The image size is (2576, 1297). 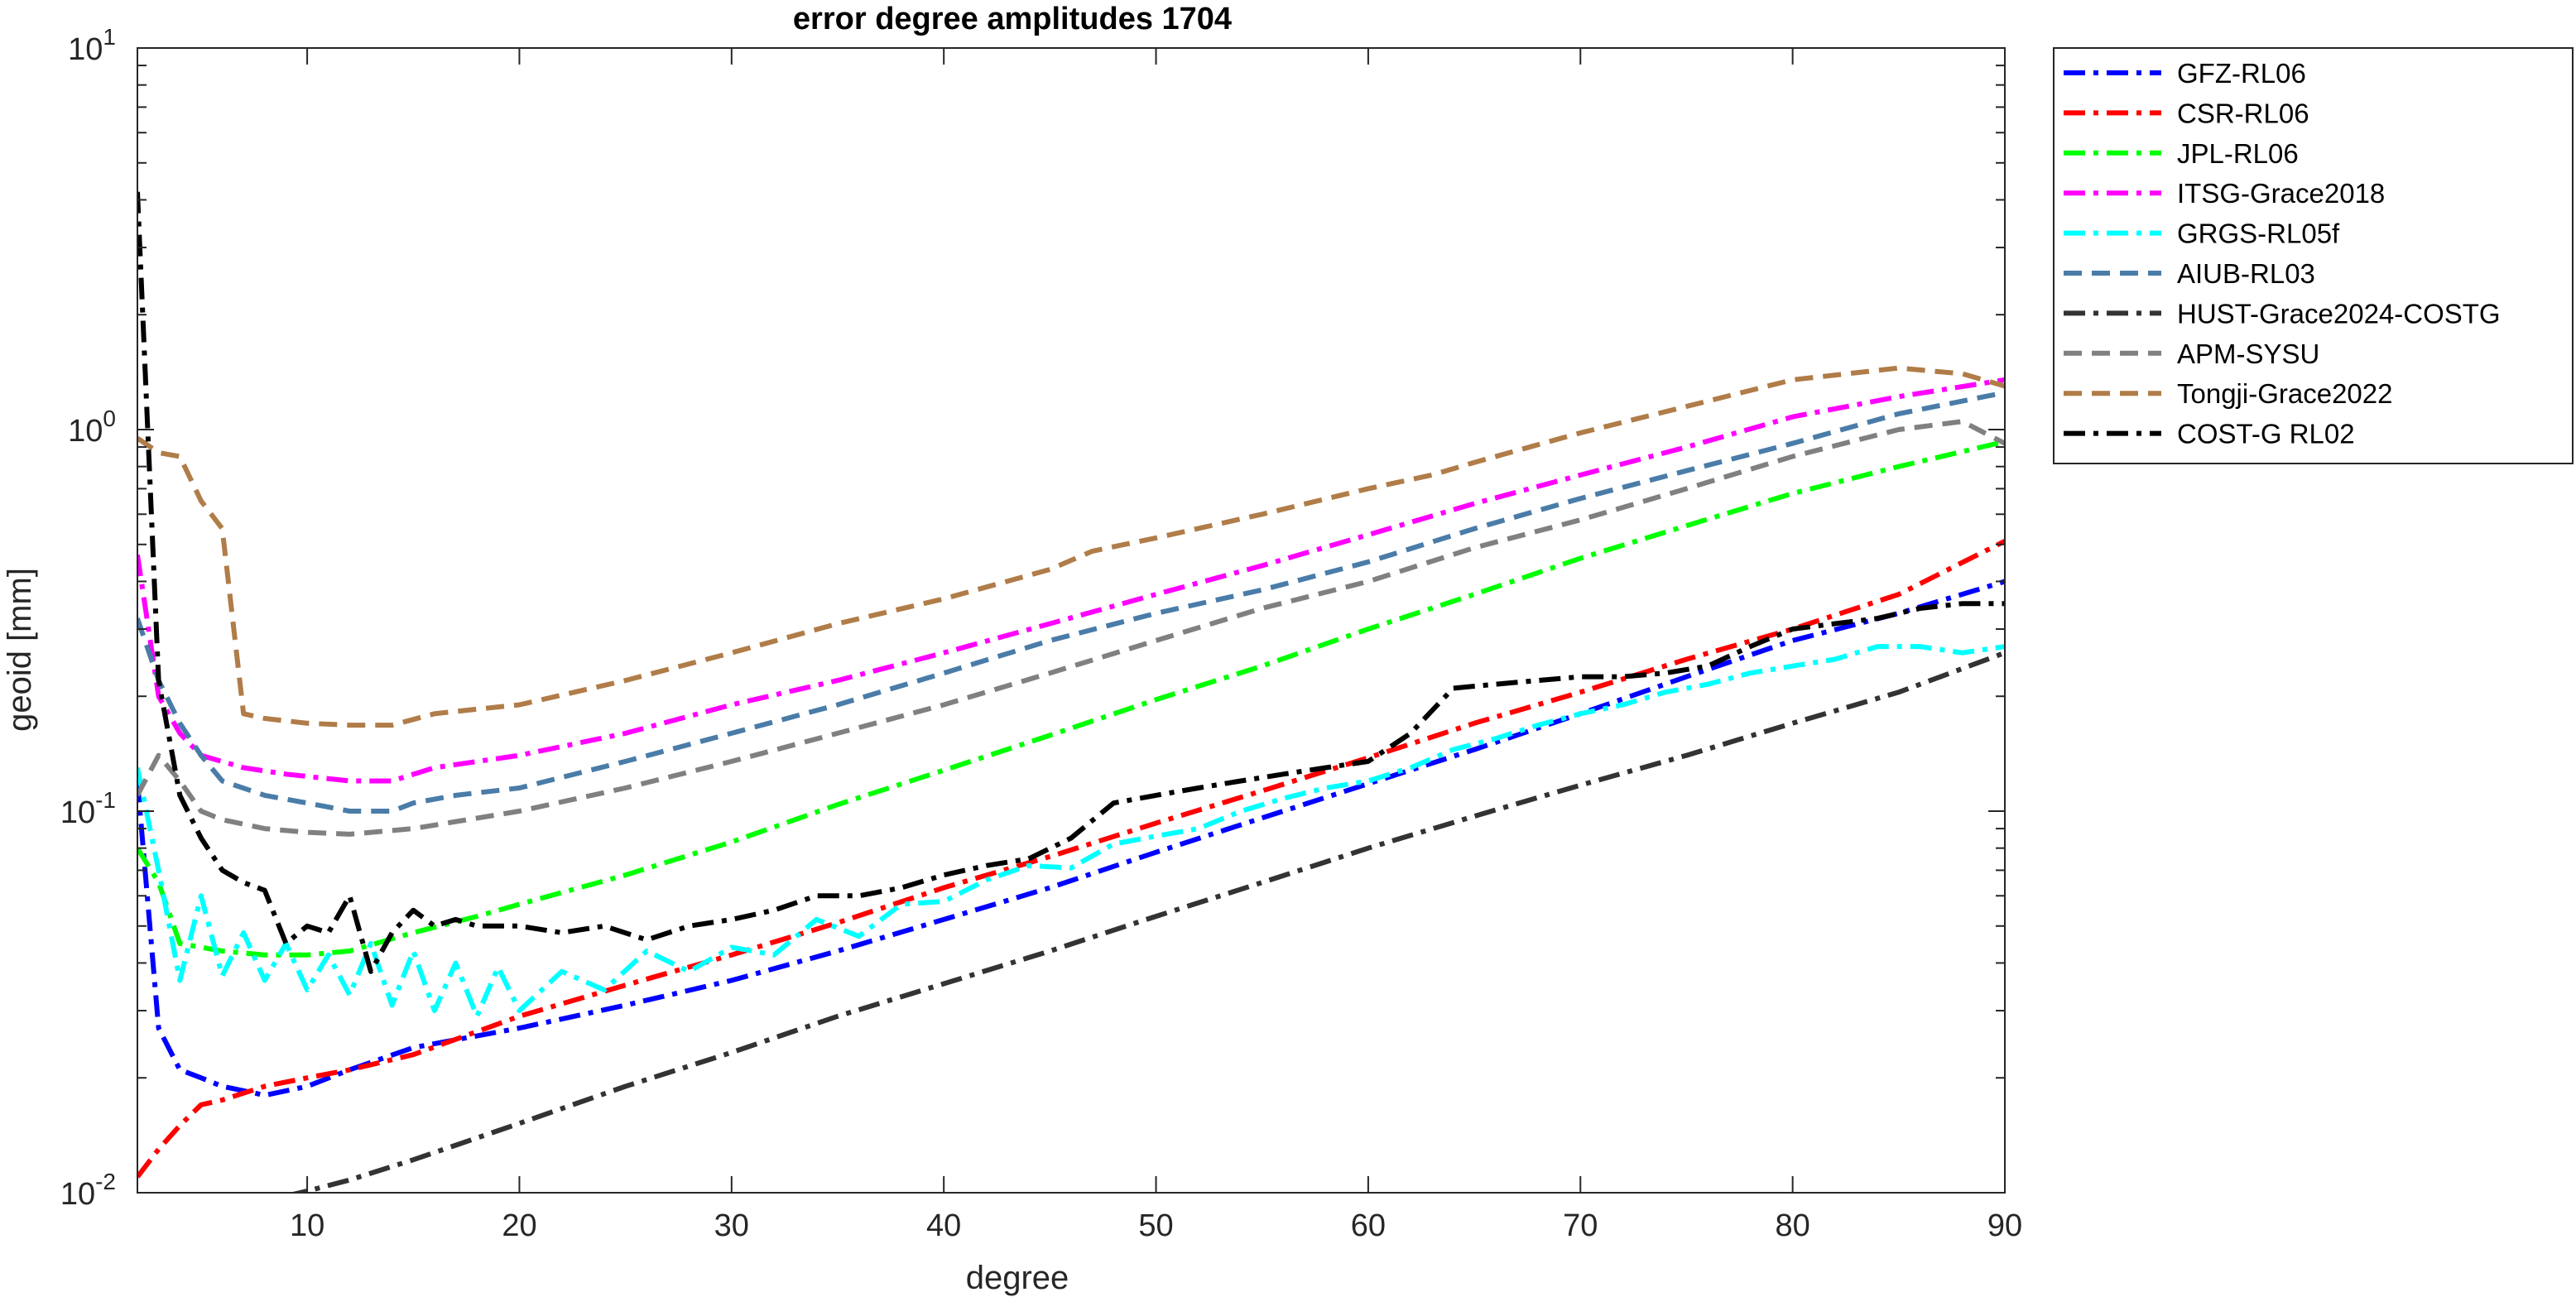 What do you see at coordinates (2339, 313) in the screenshot?
I see `legend-label: HUST-Grace2024-COSTG` at bounding box center [2339, 313].